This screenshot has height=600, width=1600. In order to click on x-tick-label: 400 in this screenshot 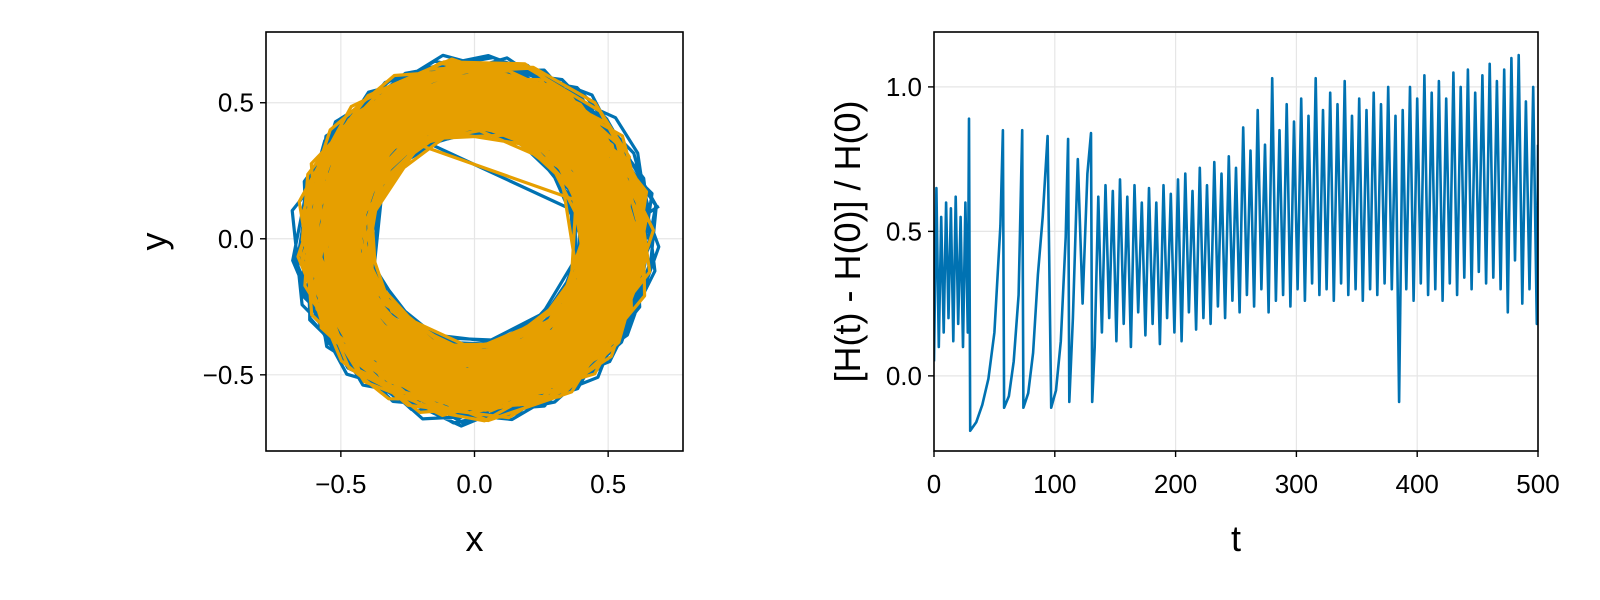, I will do `click(1417, 484)`.